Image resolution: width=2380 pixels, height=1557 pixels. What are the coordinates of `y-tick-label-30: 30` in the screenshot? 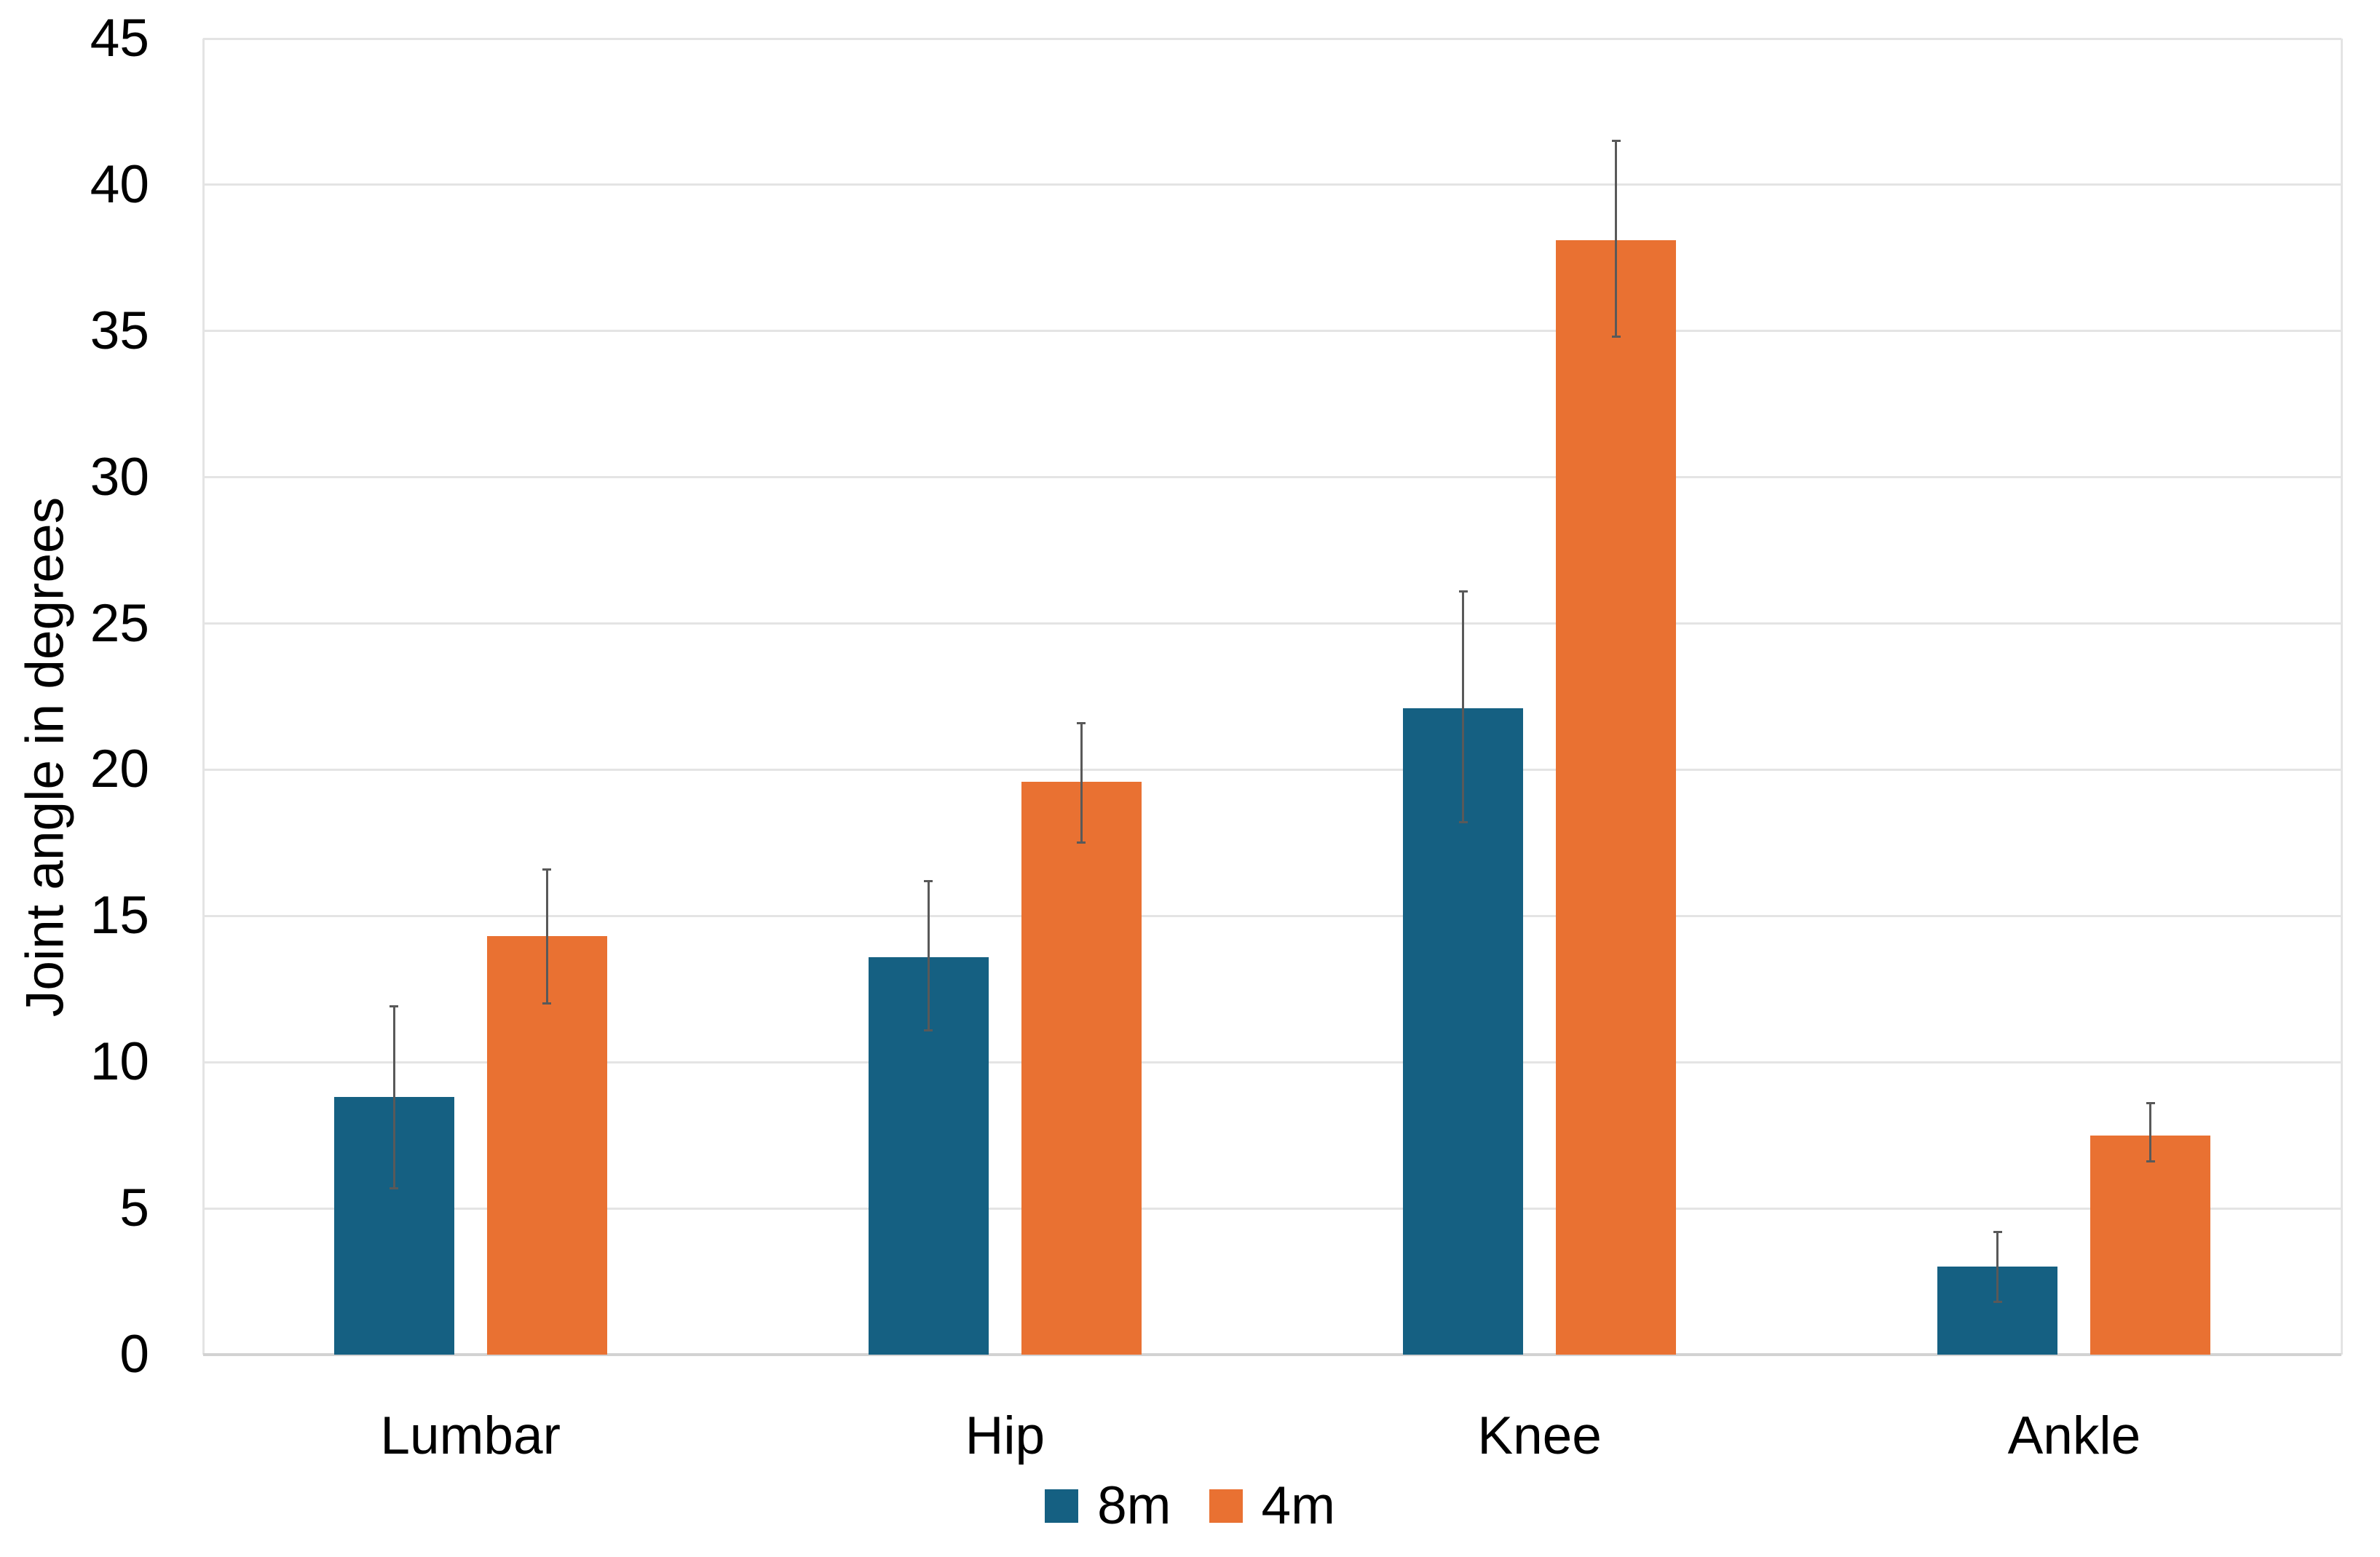 It's located at (119, 477).